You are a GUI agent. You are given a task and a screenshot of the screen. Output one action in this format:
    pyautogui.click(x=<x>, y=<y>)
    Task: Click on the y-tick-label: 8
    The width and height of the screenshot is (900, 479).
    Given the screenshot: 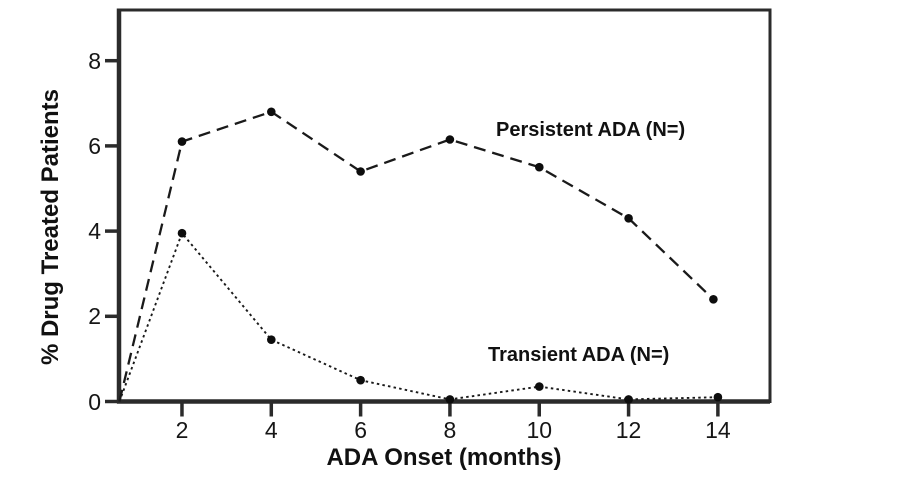 What is the action you would take?
    pyautogui.click(x=94, y=60)
    